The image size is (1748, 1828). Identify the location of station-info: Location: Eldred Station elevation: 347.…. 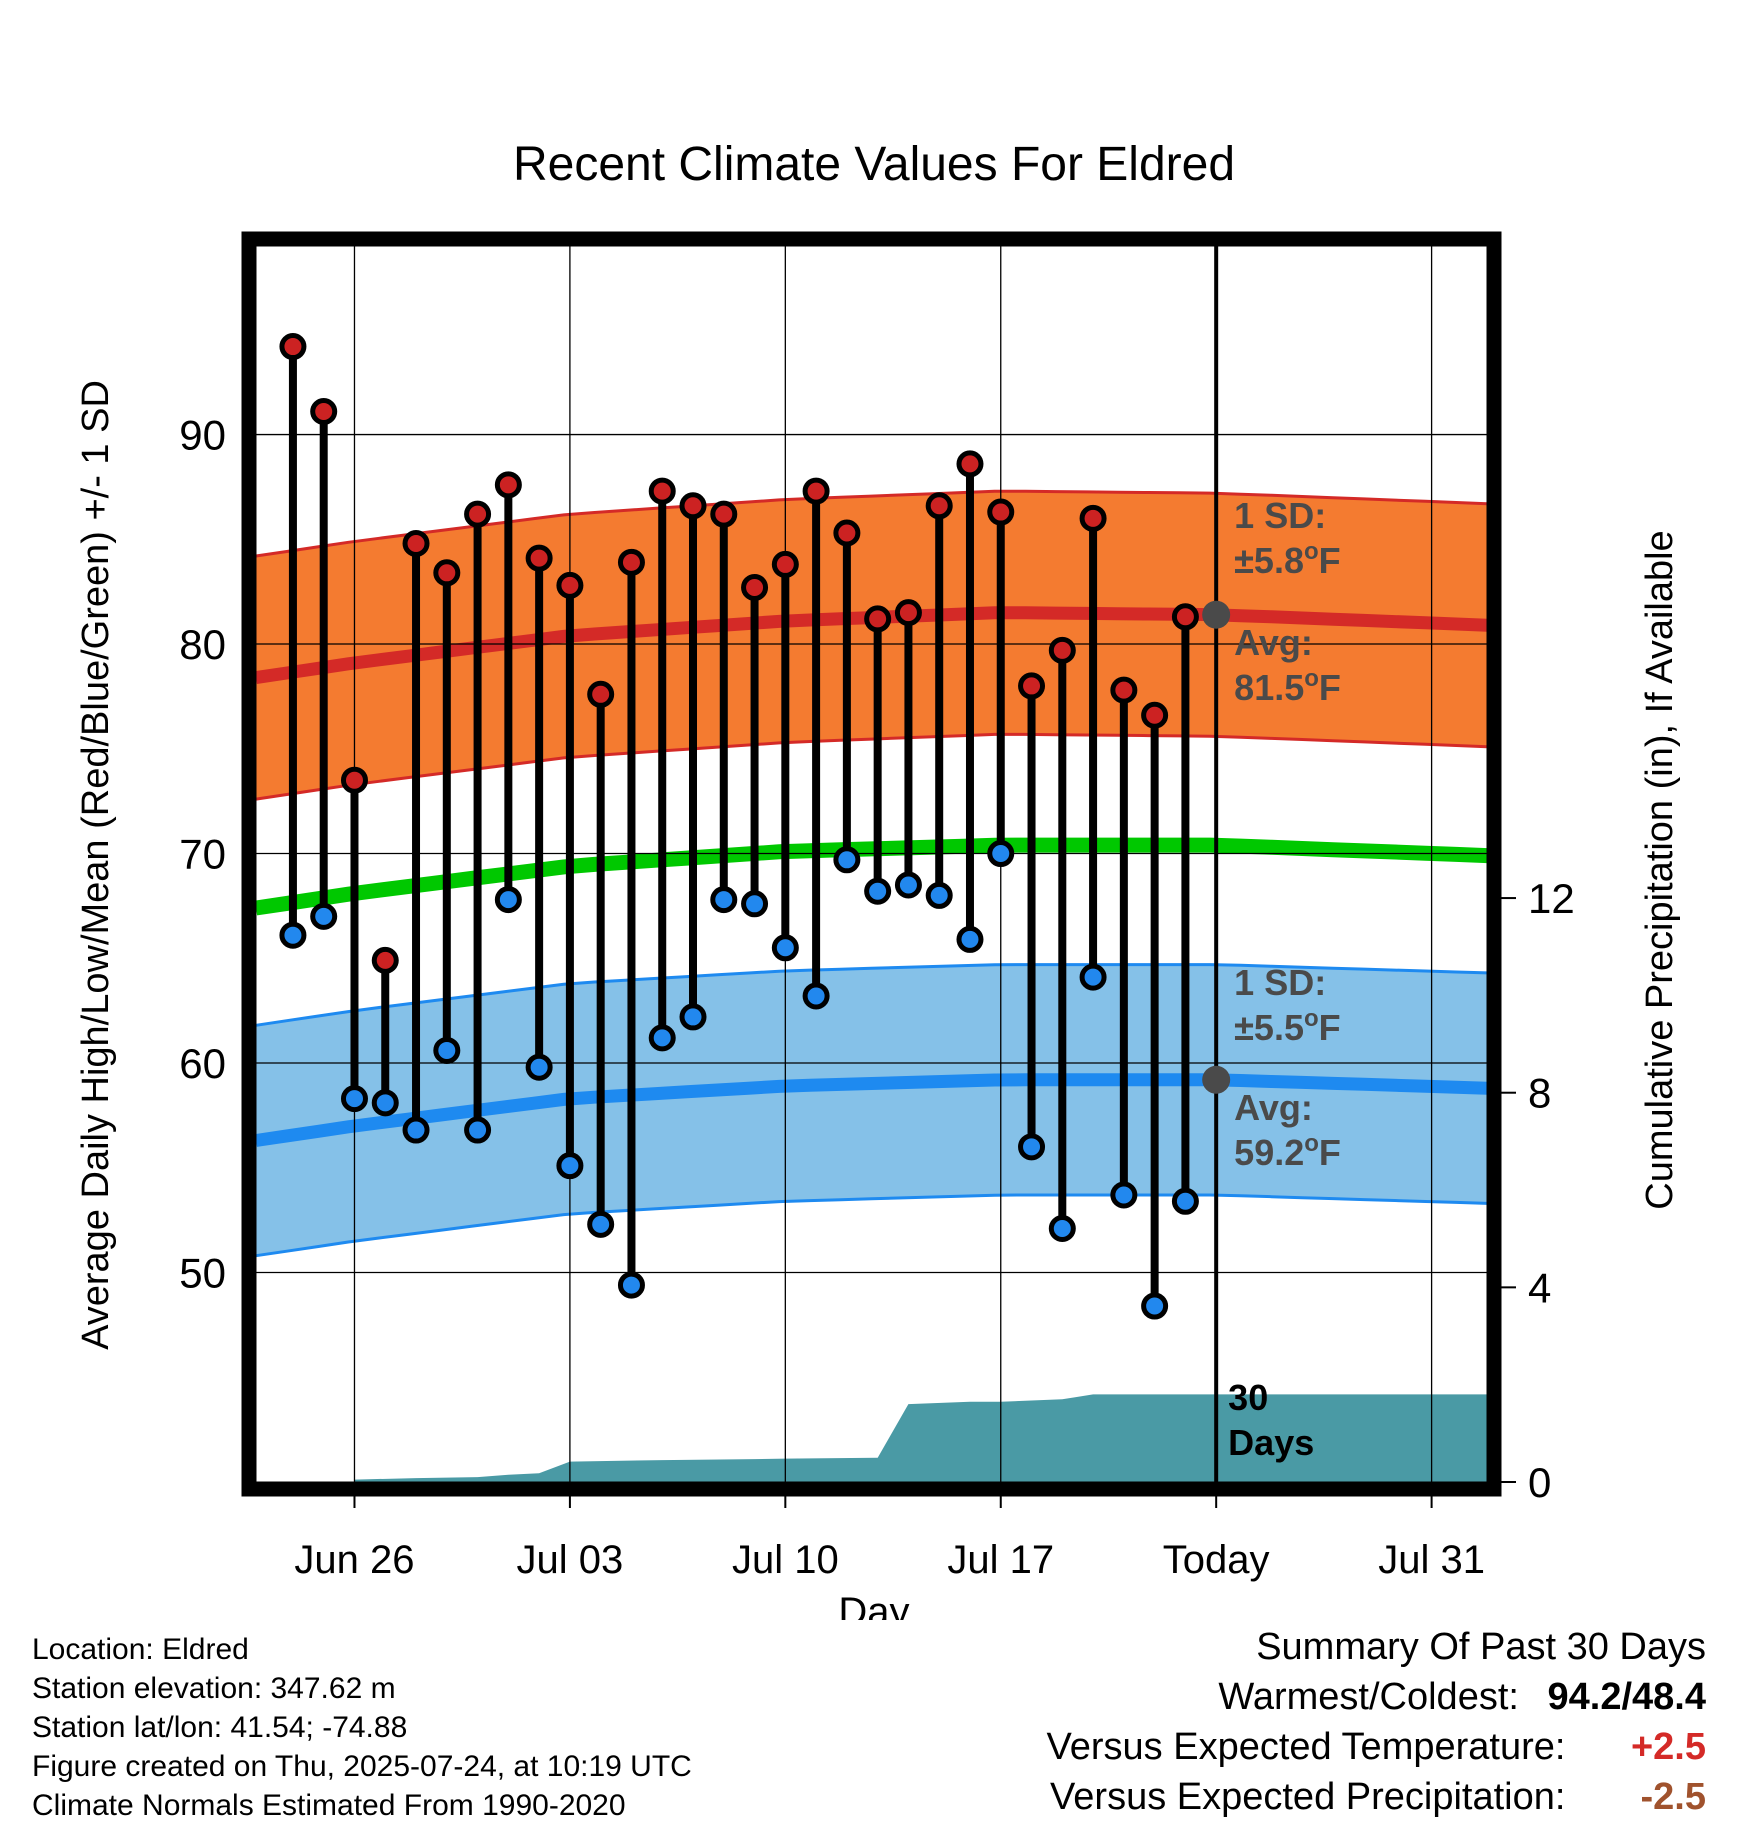
(362, 1727).